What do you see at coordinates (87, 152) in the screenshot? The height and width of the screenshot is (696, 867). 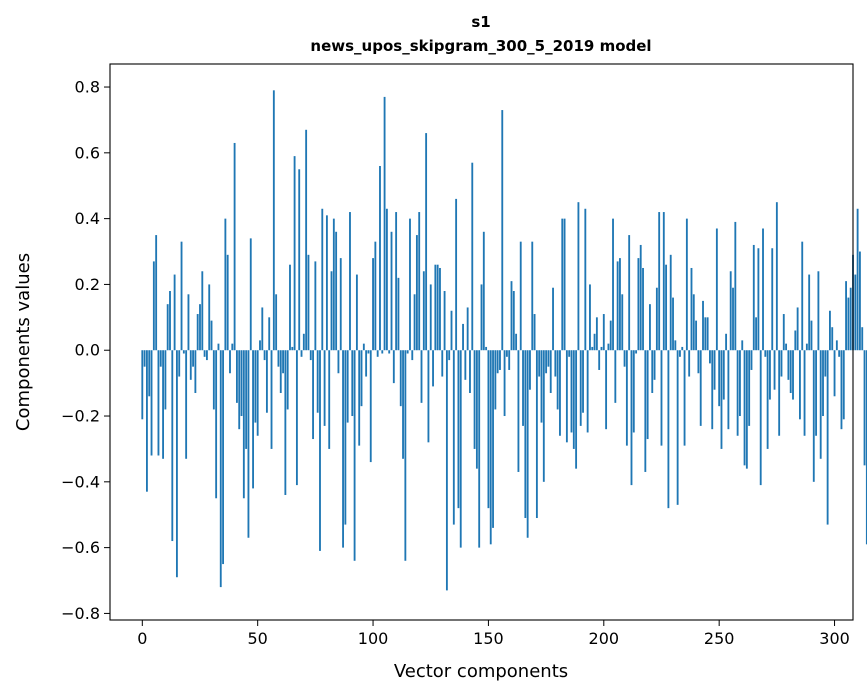 I see `y-tick-label: 0.6` at bounding box center [87, 152].